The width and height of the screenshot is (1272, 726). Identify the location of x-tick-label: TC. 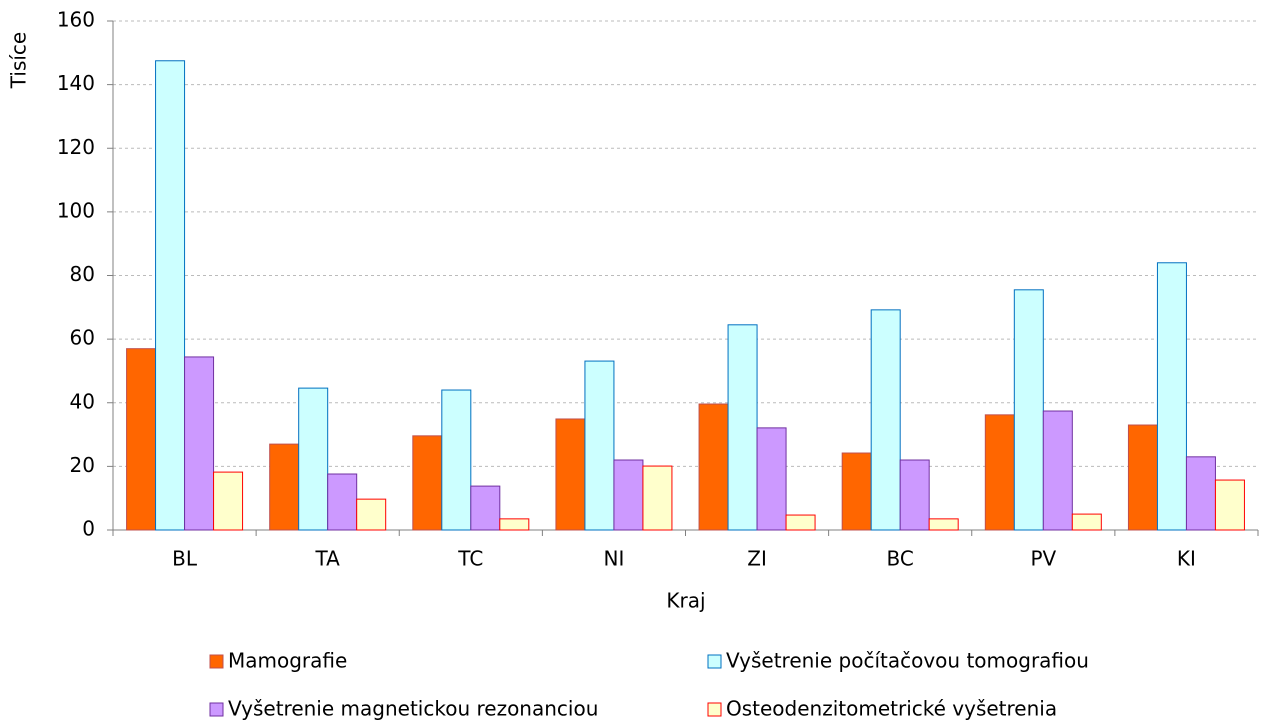
(470, 559).